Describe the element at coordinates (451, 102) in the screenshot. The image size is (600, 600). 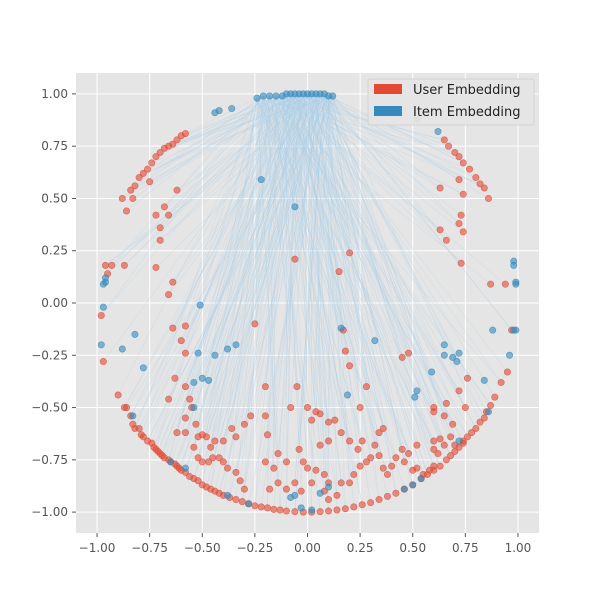
I see `legend: User Embedding Item Embedding` at that location.